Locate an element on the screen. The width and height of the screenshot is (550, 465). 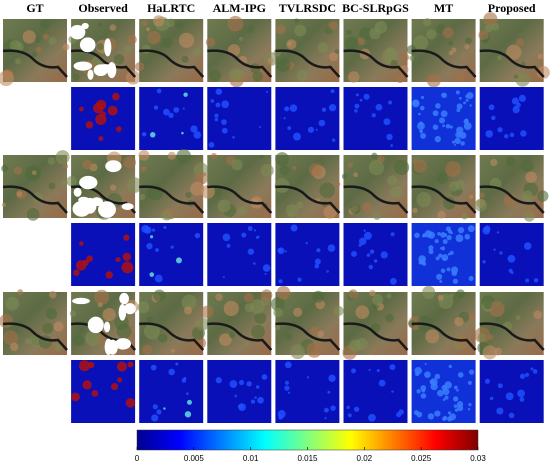
column-header: Proposed is located at coordinates (512, 8).